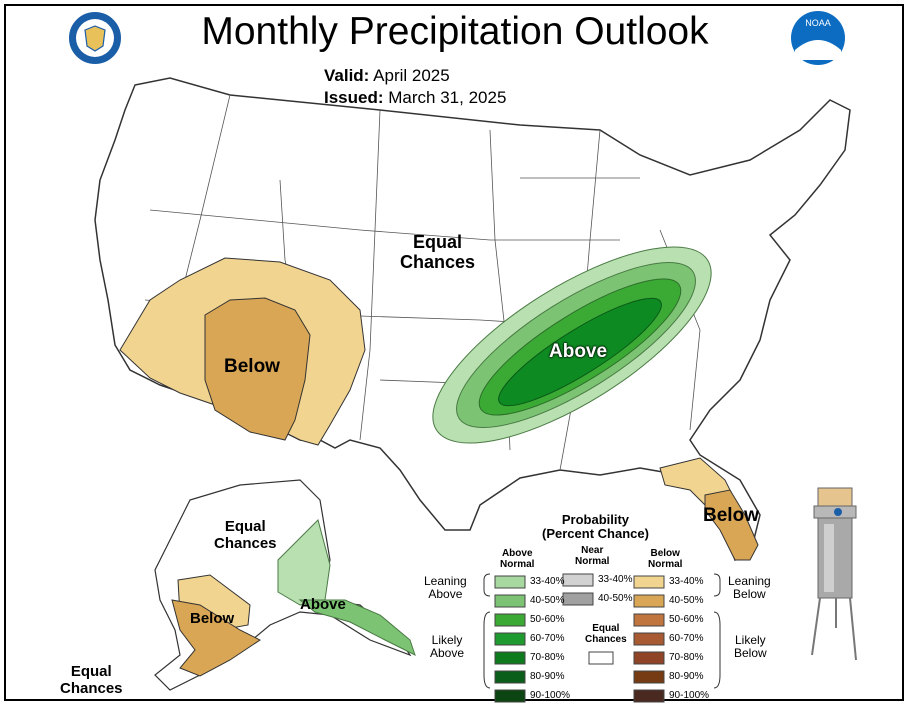  What do you see at coordinates (686, 581) in the screenshot?
I see `legend-below-label-0: 33-40%` at bounding box center [686, 581].